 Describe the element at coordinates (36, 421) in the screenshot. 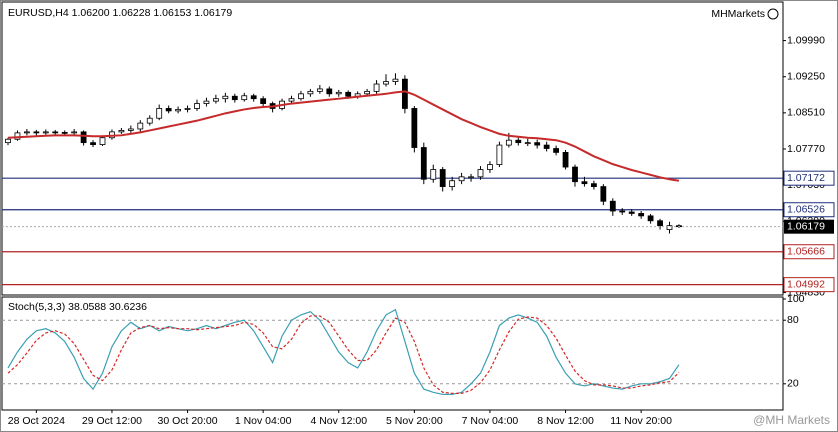

I see `x-tick-label: 28 Oct 2024` at that location.